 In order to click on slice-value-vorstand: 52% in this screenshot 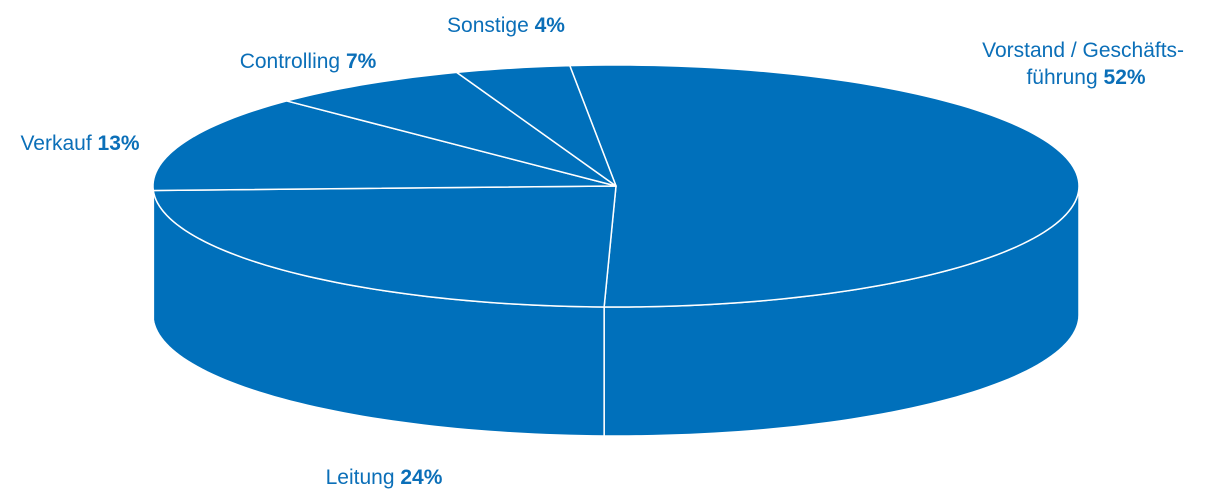, I will do `click(1125, 77)`.